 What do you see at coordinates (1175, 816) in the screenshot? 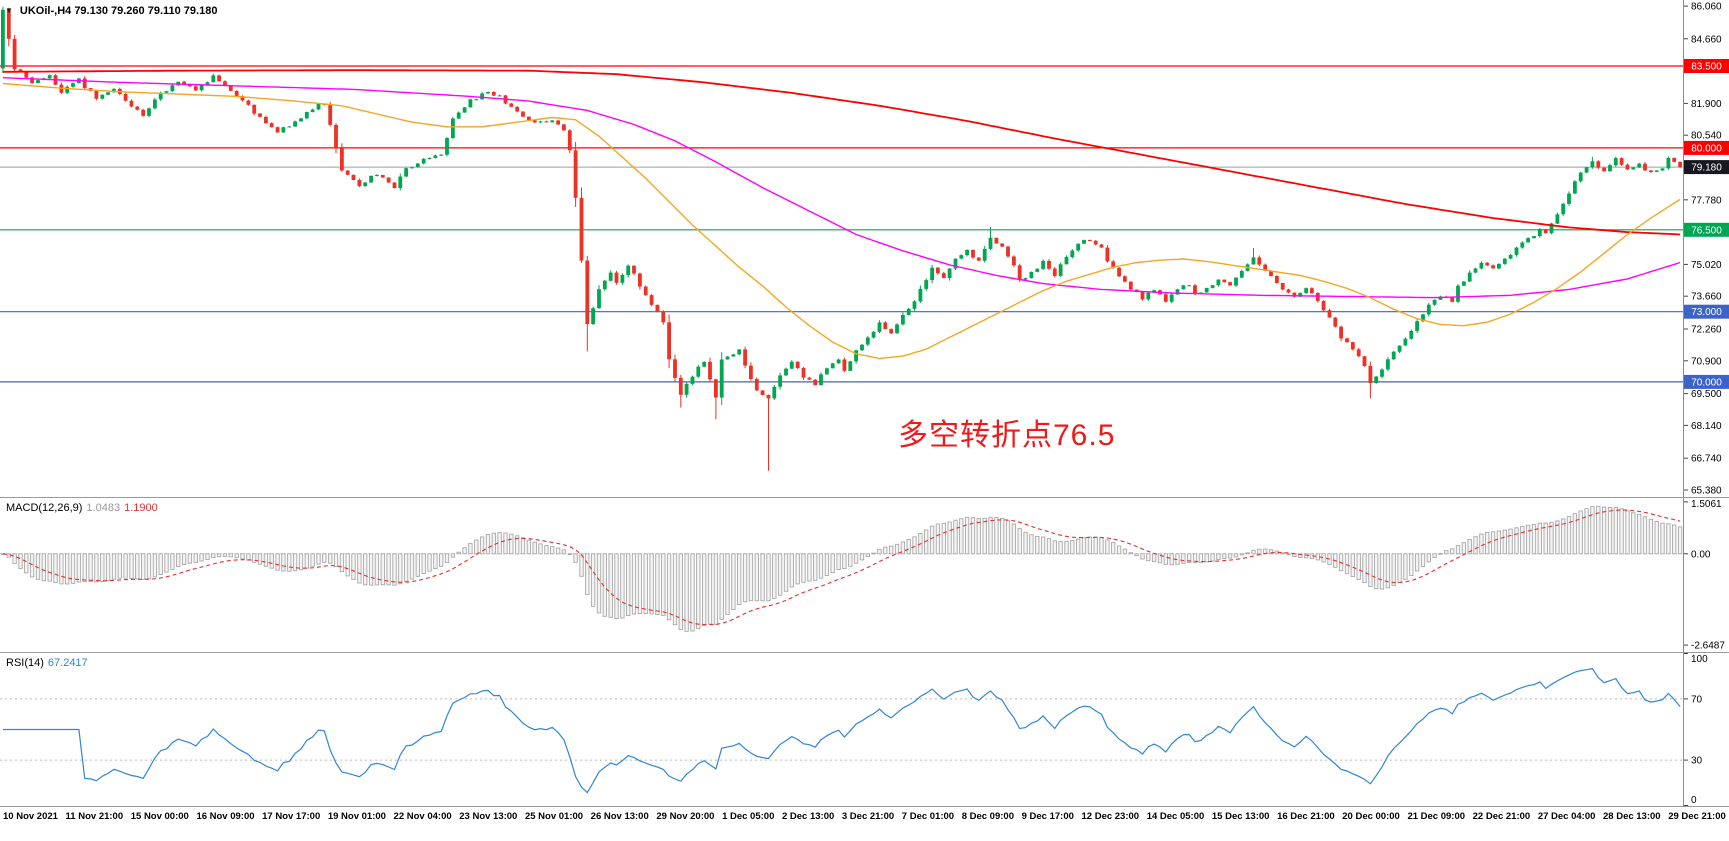
I see `time-label: 14 Dec 05:00` at bounding box center [1175, 816].